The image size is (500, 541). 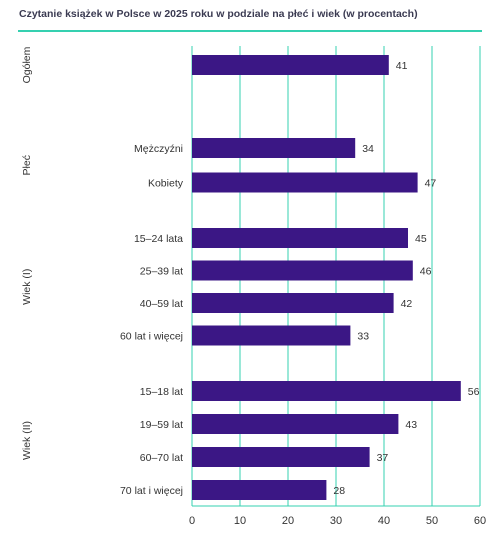 What do you see at coordinates (402, 66) in the screenshot?
I see `data-label: 41` at bounding box center [402, 66].